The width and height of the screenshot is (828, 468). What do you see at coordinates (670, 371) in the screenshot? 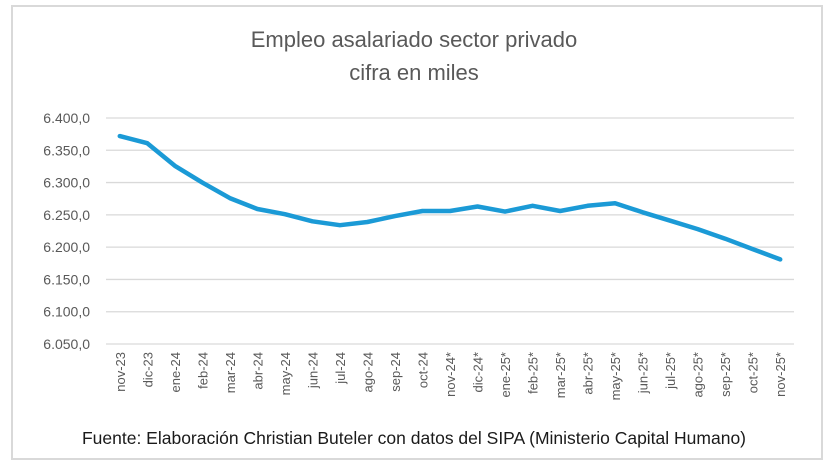
I see `x-tick-label: jul-25*` at bounding box center [670, 371].